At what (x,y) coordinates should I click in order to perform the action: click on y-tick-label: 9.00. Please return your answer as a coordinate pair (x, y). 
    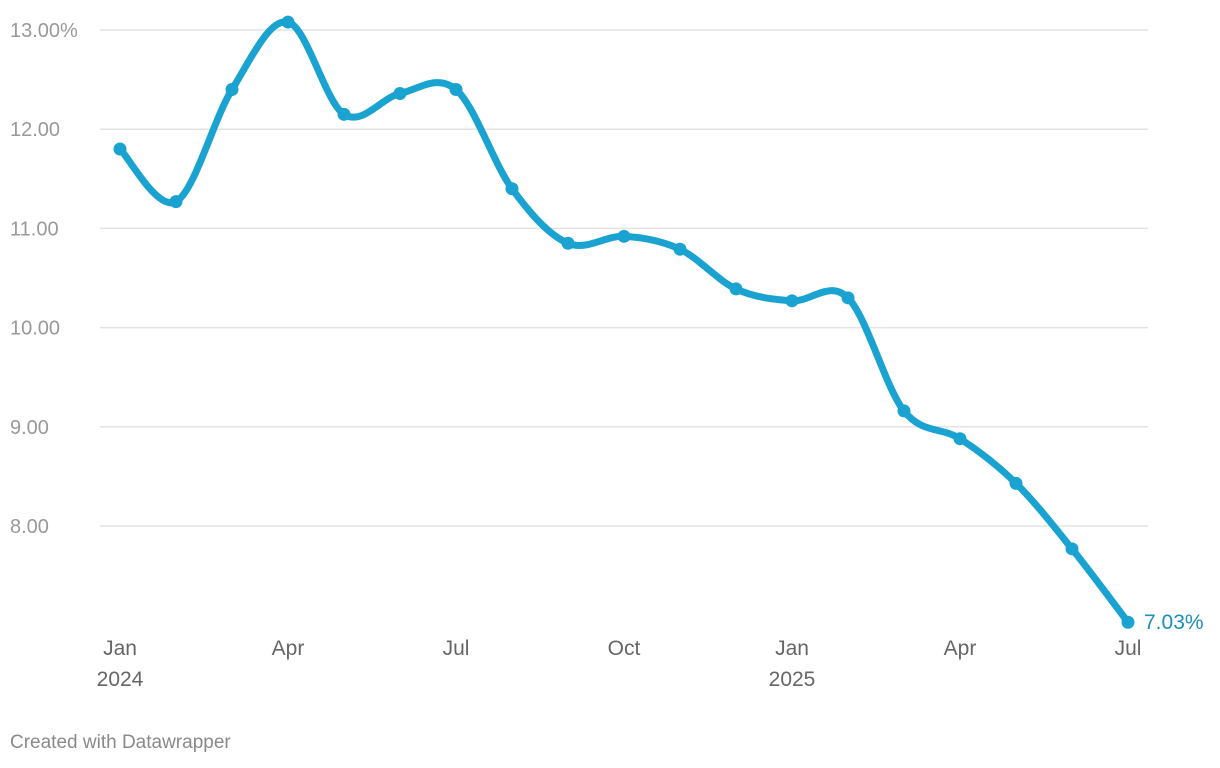
    Looking at the image, I should click on (29, 428).